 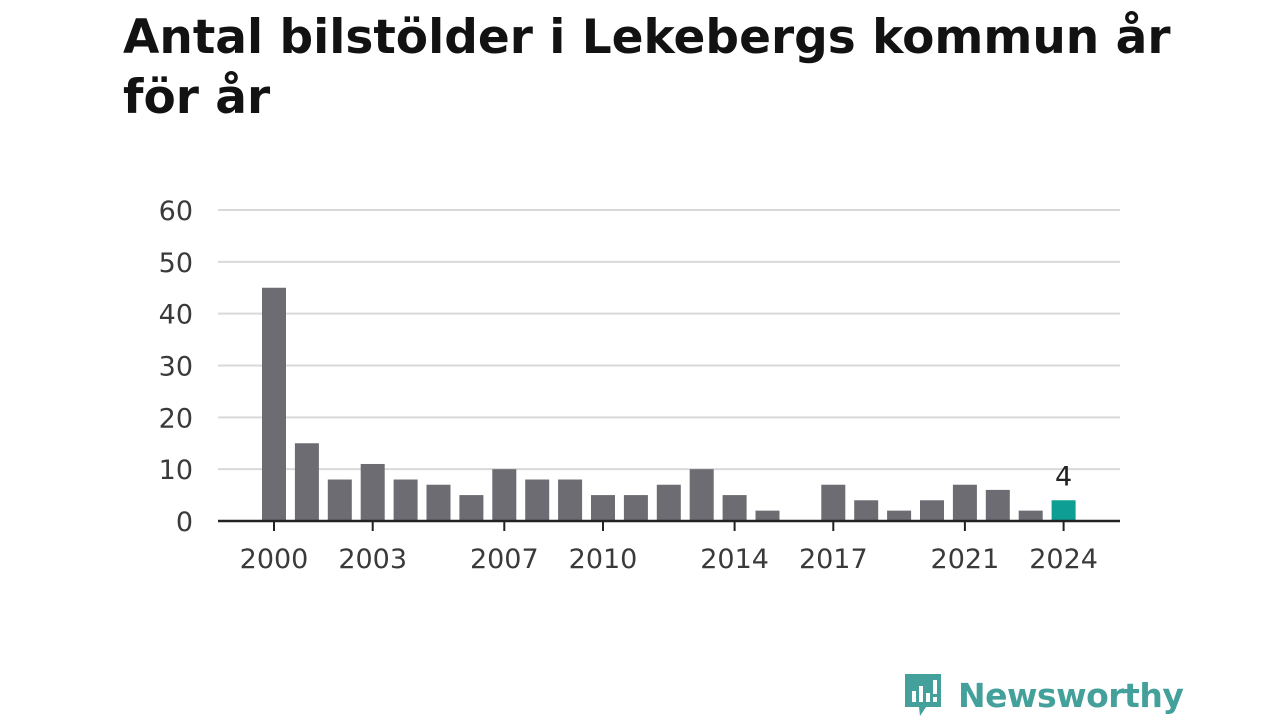 I want to click on bar-2007, so click(x=504, y=495).